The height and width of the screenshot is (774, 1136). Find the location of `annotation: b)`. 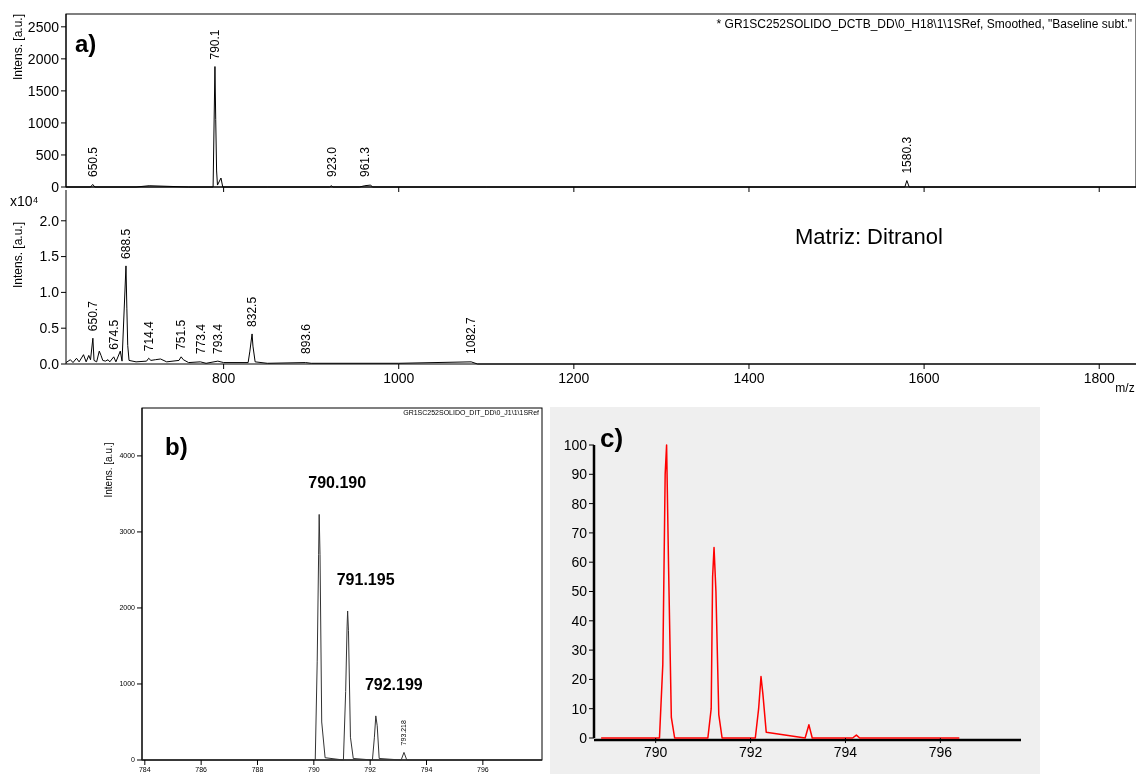

annotation: b) is located at coordinates (176, 446).